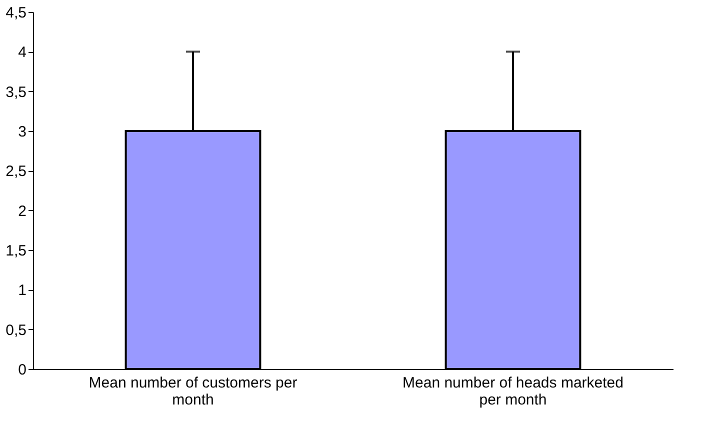 This screenshot has width=705, height=437. Describe the element at coordinates (22, 132) in the screenshot. I see `y-tick-label: 3` at that location.